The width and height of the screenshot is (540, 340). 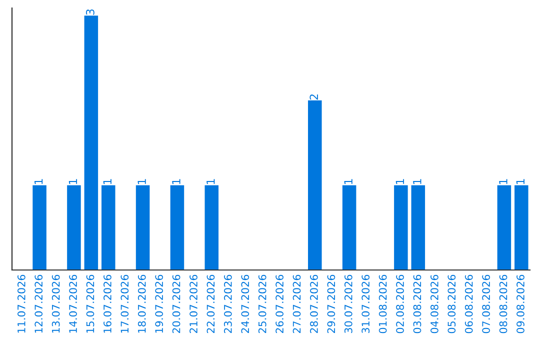 I want to click on x-tick-label: 16.07.2026, so click(x=108, y=303).